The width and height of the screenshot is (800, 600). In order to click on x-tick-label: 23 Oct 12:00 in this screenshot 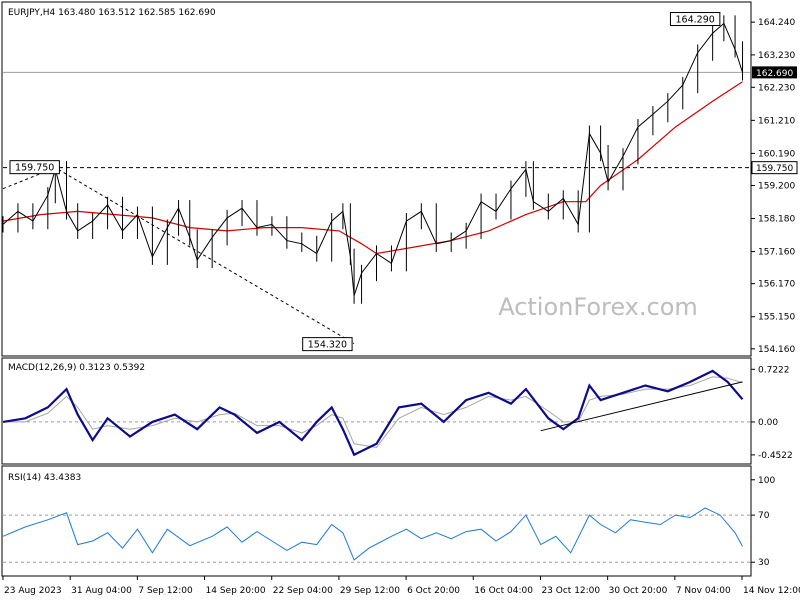, I will do `click(570, 591)`.